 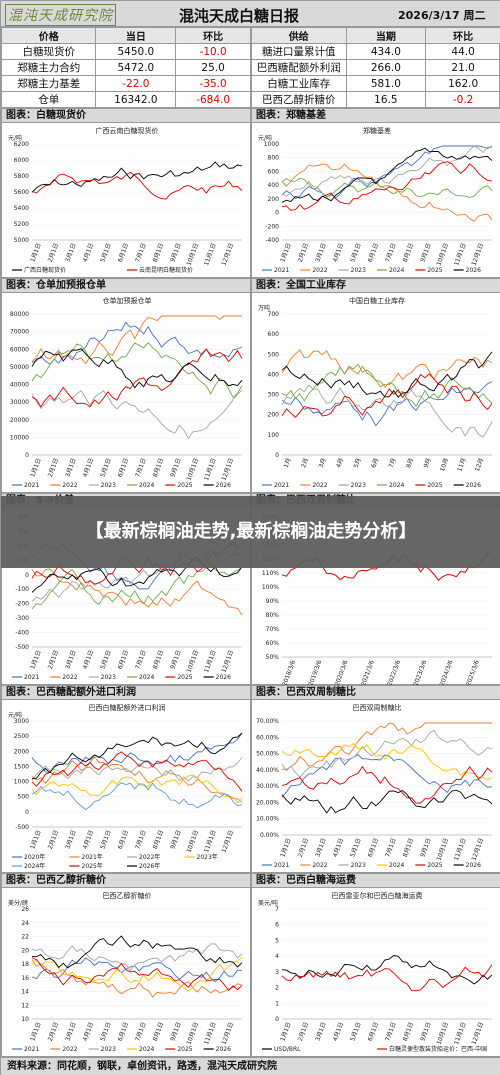 I want to click on chart-title: 广西云南白糖现货价, so click(x=127, y=130).